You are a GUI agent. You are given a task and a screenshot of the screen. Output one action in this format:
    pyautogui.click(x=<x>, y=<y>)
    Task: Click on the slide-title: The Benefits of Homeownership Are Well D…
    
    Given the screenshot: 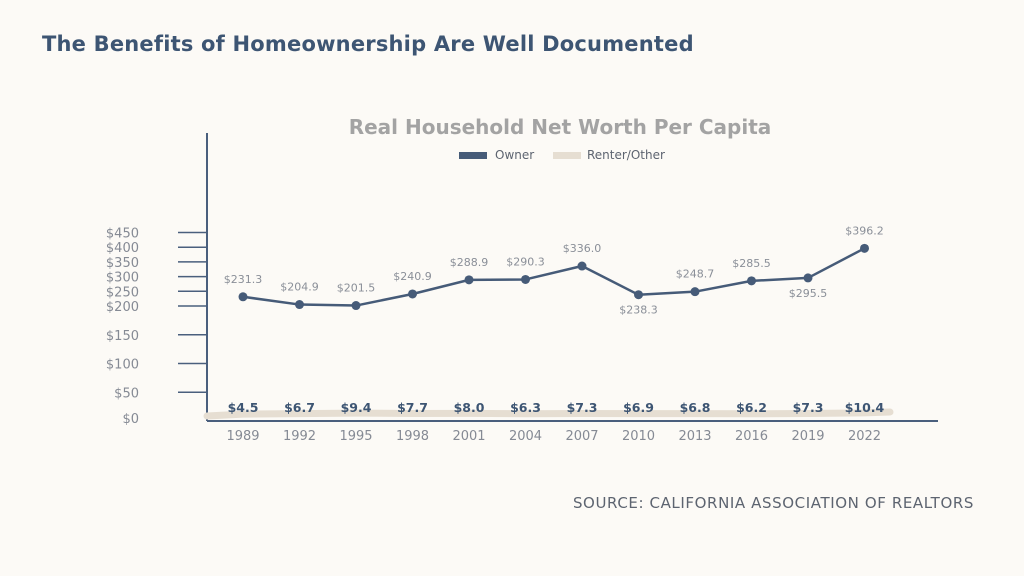 What is the action you would take?
    pyautogui.click(x=368, y=44)
    